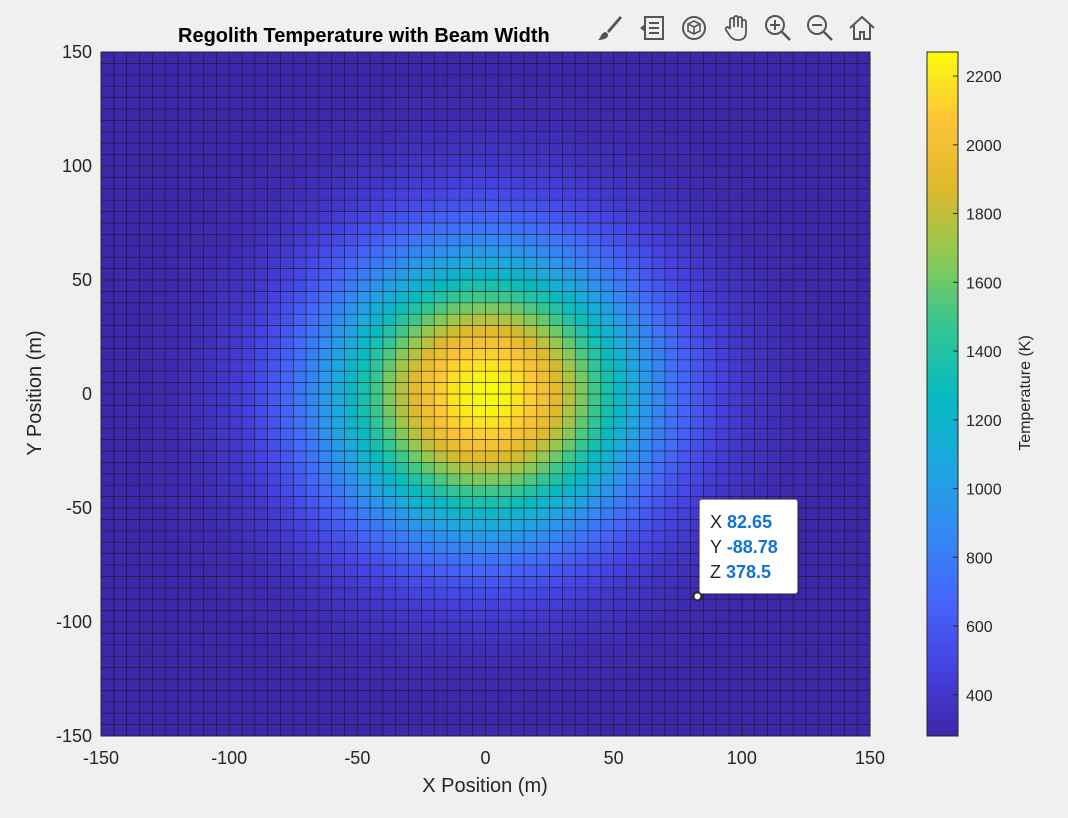  Describe the element at coordinates (778, 28) in the screenshot. I see `zoom-in-icon` at that location.